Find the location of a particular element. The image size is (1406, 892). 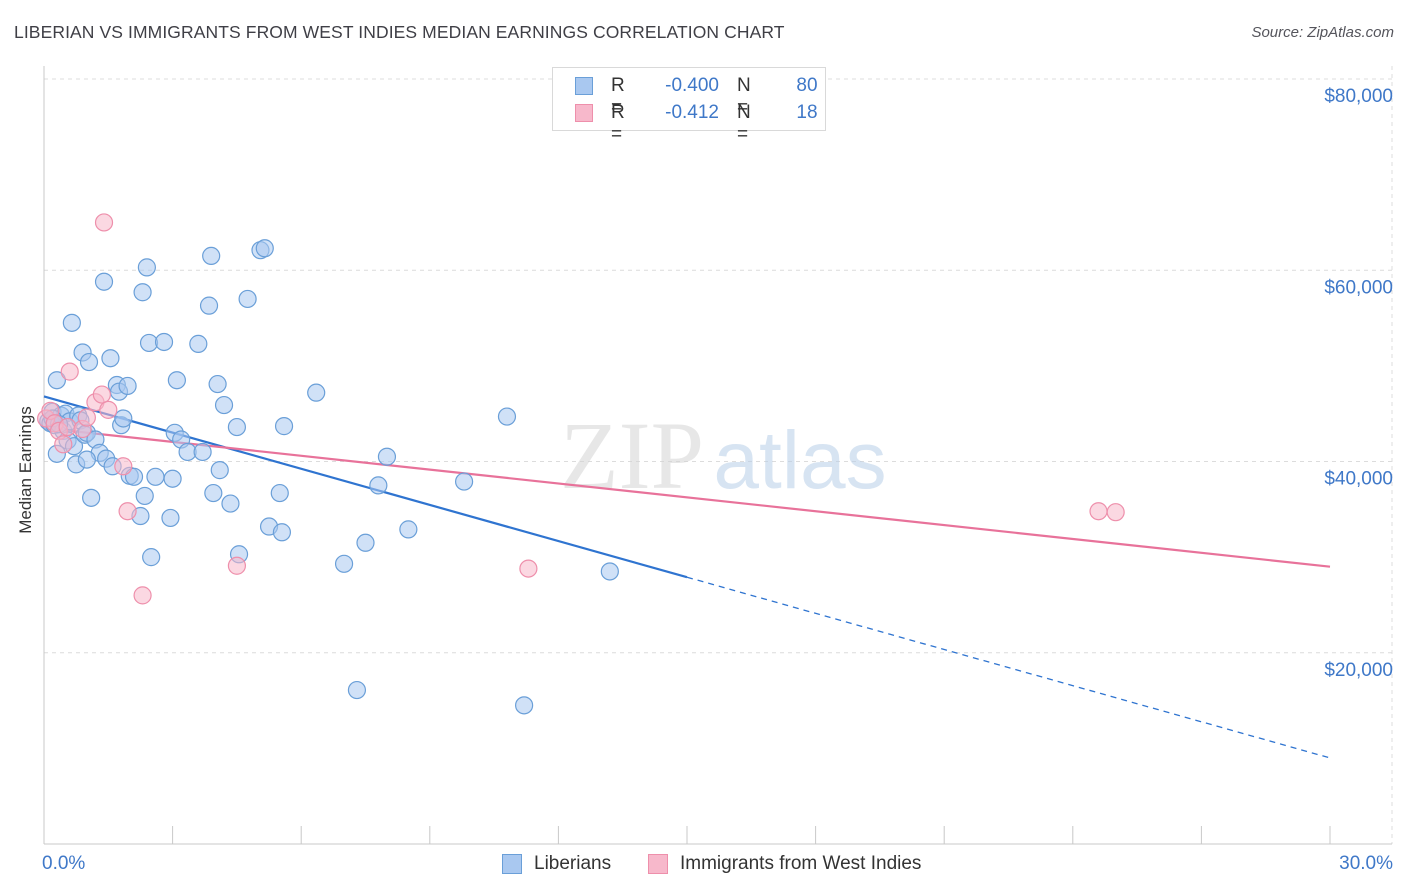

y-tick-label: $80,000 is located at coordinates (1358, 96).